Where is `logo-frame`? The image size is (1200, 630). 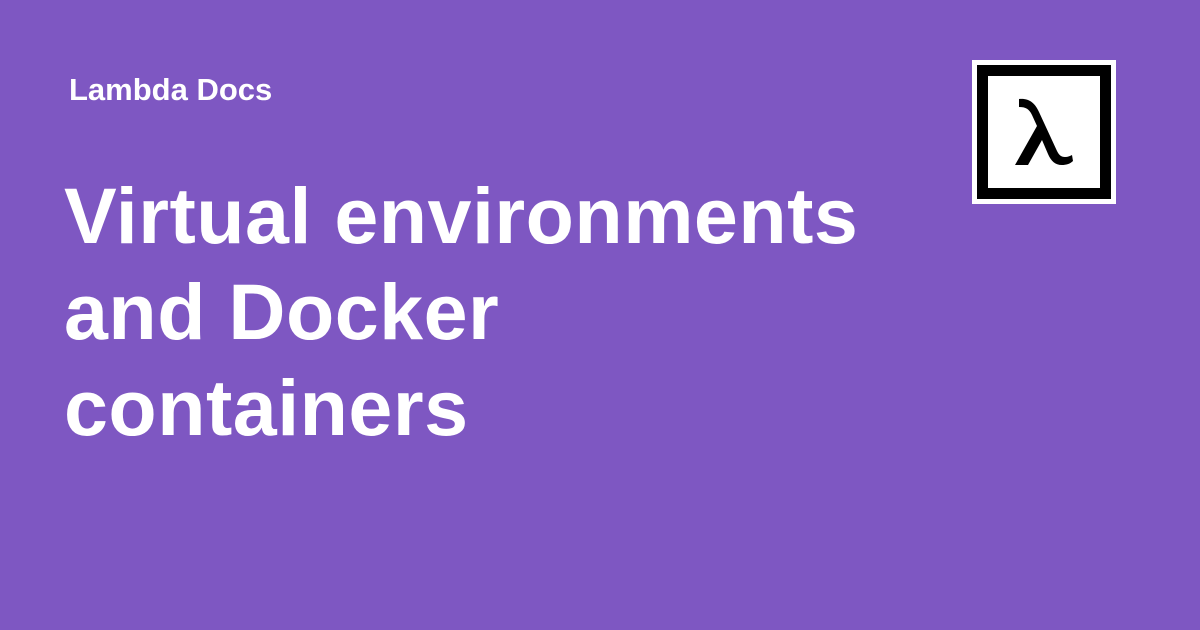 logo-frame is located at coordinates (1044, 132).